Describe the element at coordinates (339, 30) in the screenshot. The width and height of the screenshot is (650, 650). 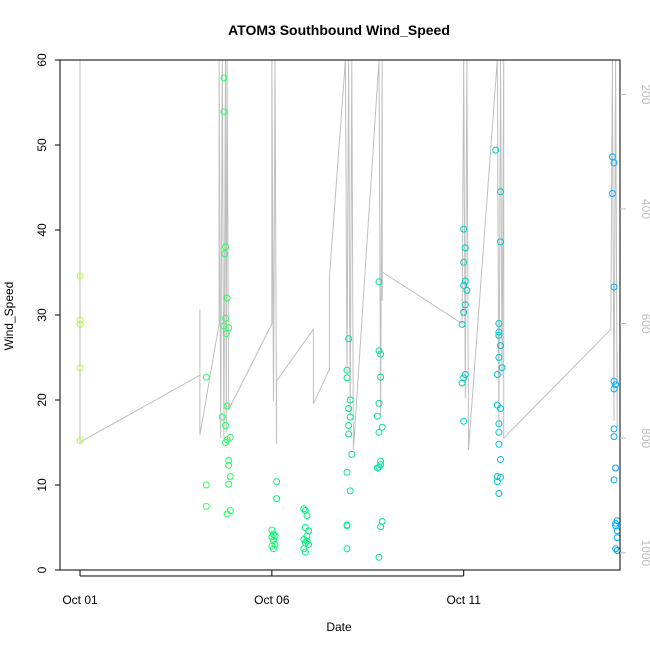
I see `chart-title: ATOM3 Southbound Wind_Speed` at that location.